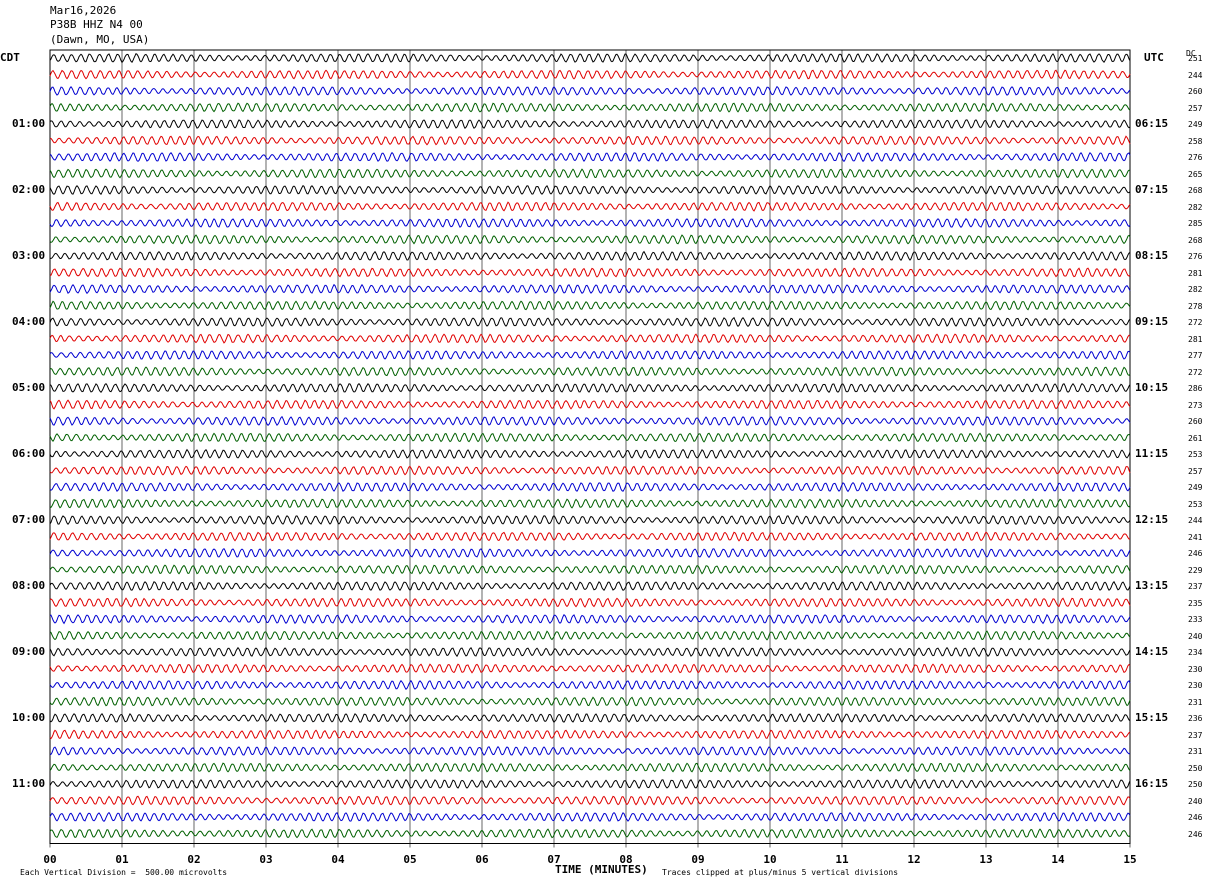 Image resolution: width=1210 pixels, height=886 pixels. What do you see at coordinates (482, 859) in the screenshot?
I see `x-tick-label: 06` at bounding box center [482, 859].